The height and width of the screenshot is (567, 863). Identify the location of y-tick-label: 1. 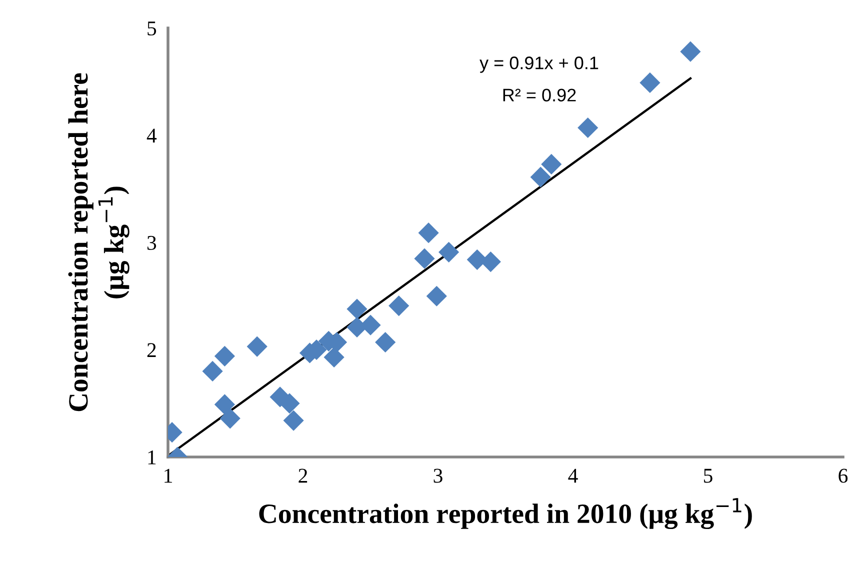
(152, 457).